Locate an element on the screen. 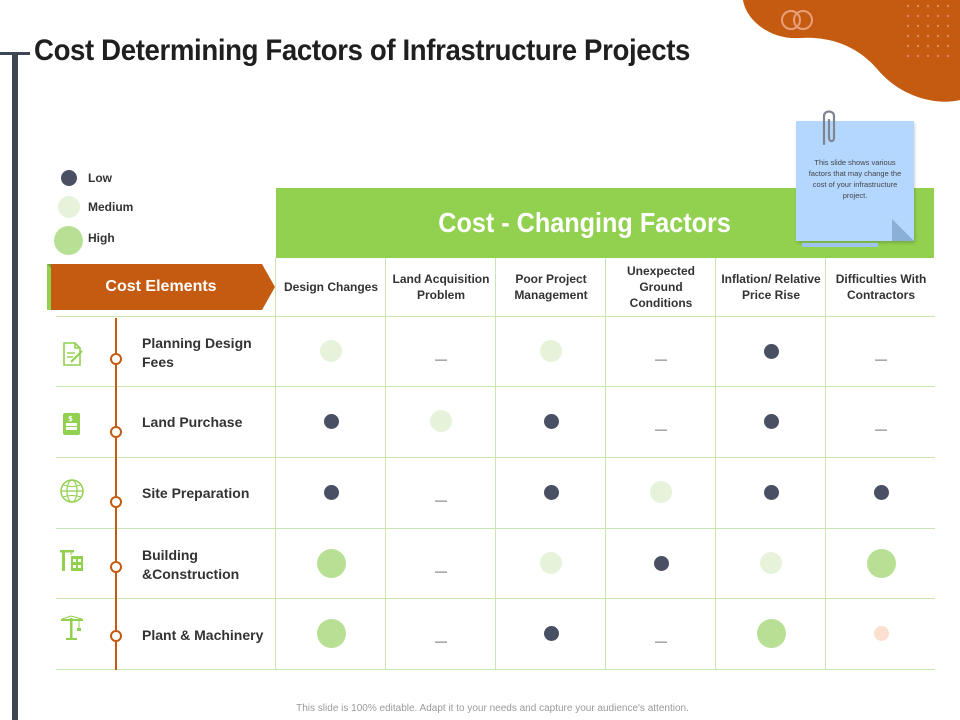 The height and width of the screenshot is (720, 960). column-header-inflation: Inflation/ Relative Price Rise is located at coordinates (771, 287).